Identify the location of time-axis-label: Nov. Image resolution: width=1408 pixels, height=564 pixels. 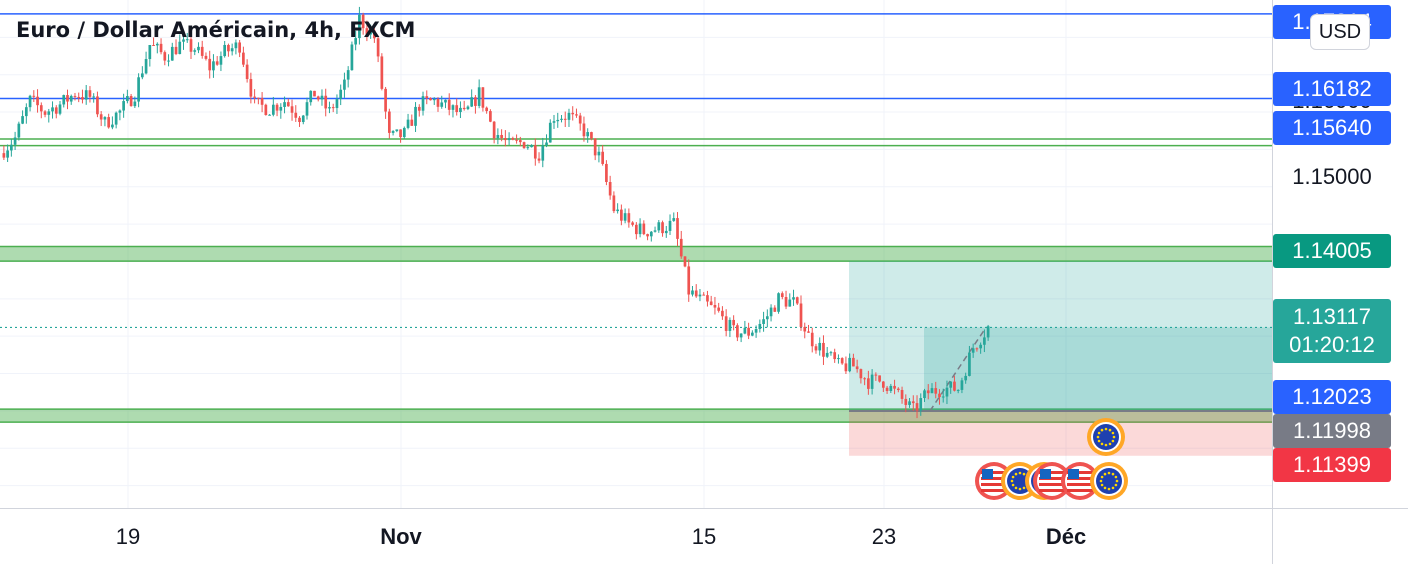
(401, 536).